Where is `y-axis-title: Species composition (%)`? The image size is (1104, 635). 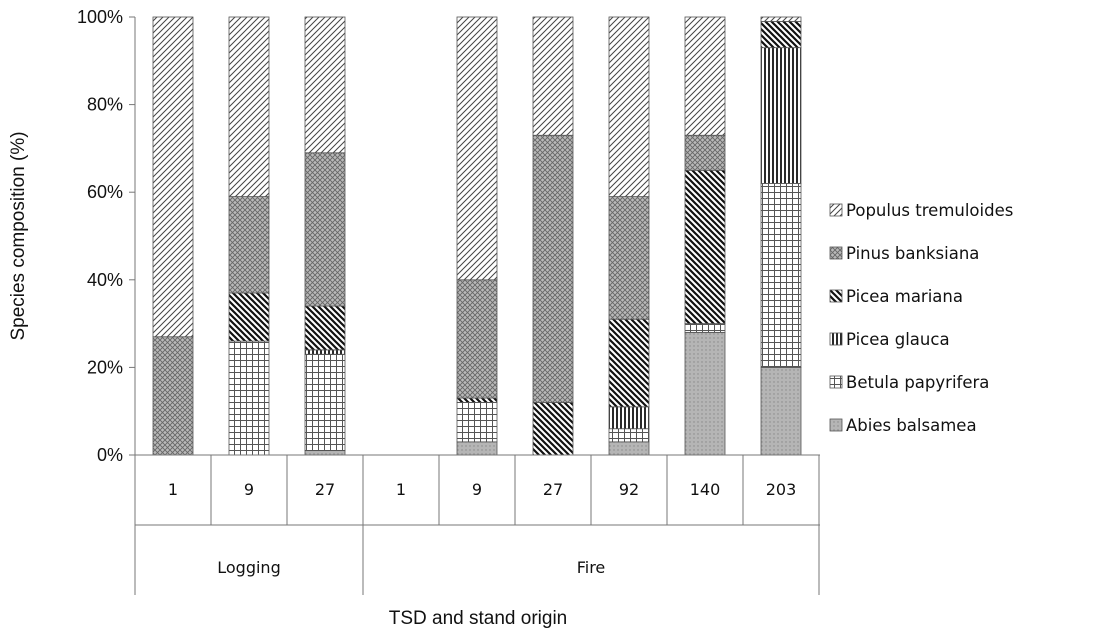 y-axis-title: Species composition (%) is located at coordinates (18, 235).